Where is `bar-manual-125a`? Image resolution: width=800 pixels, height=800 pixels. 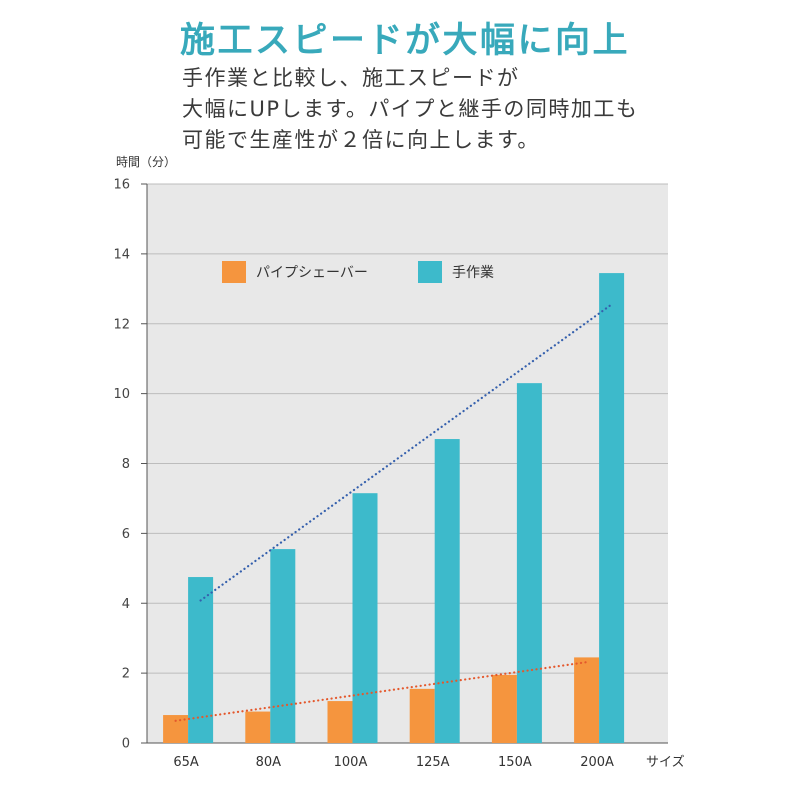 bar-manual-125a is located at coordinates (447, 591).